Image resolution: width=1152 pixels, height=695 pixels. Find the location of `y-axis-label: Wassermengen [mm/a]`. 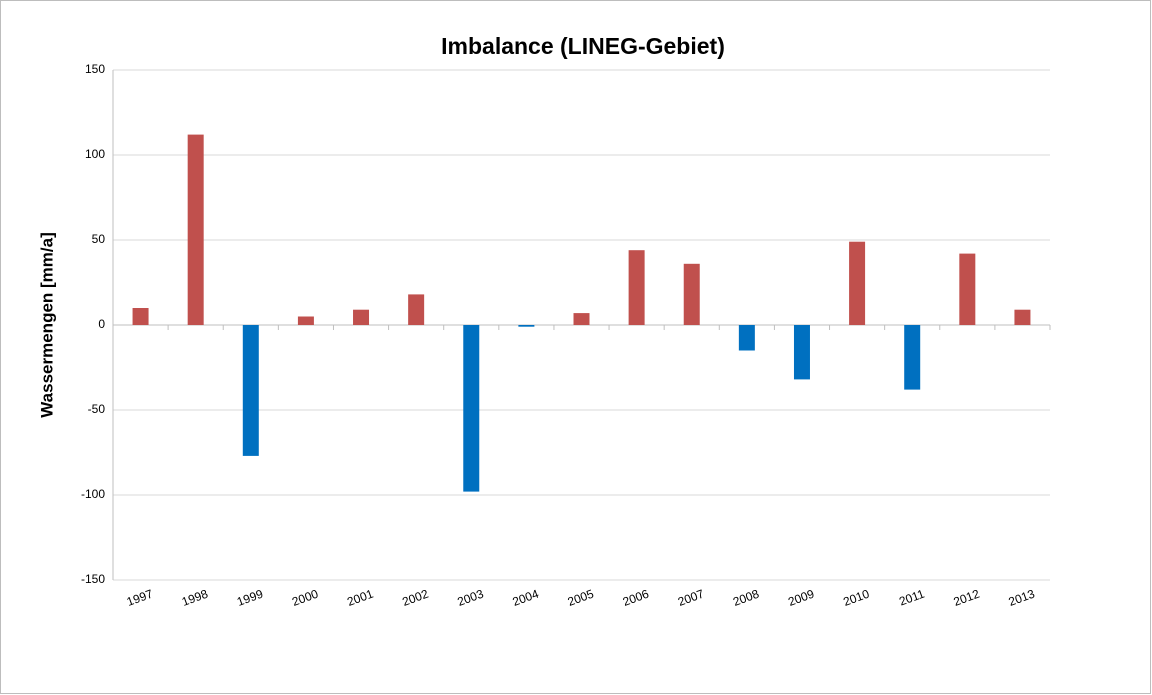

y-axis-label: Wassermengen [mm/a] is located at coordinates (46, 324).